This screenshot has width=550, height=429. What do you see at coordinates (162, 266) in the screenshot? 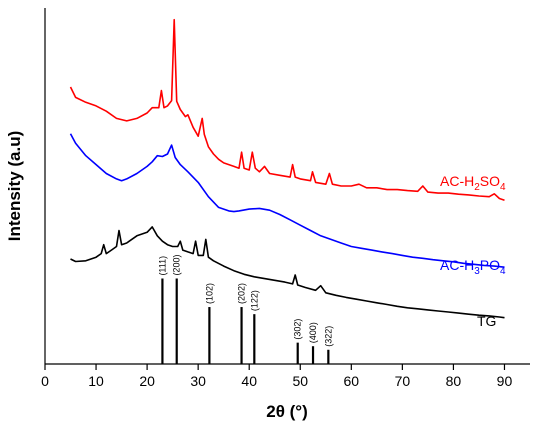
I see `reference-peak-label: (111)` at bounding box center [162, 266].